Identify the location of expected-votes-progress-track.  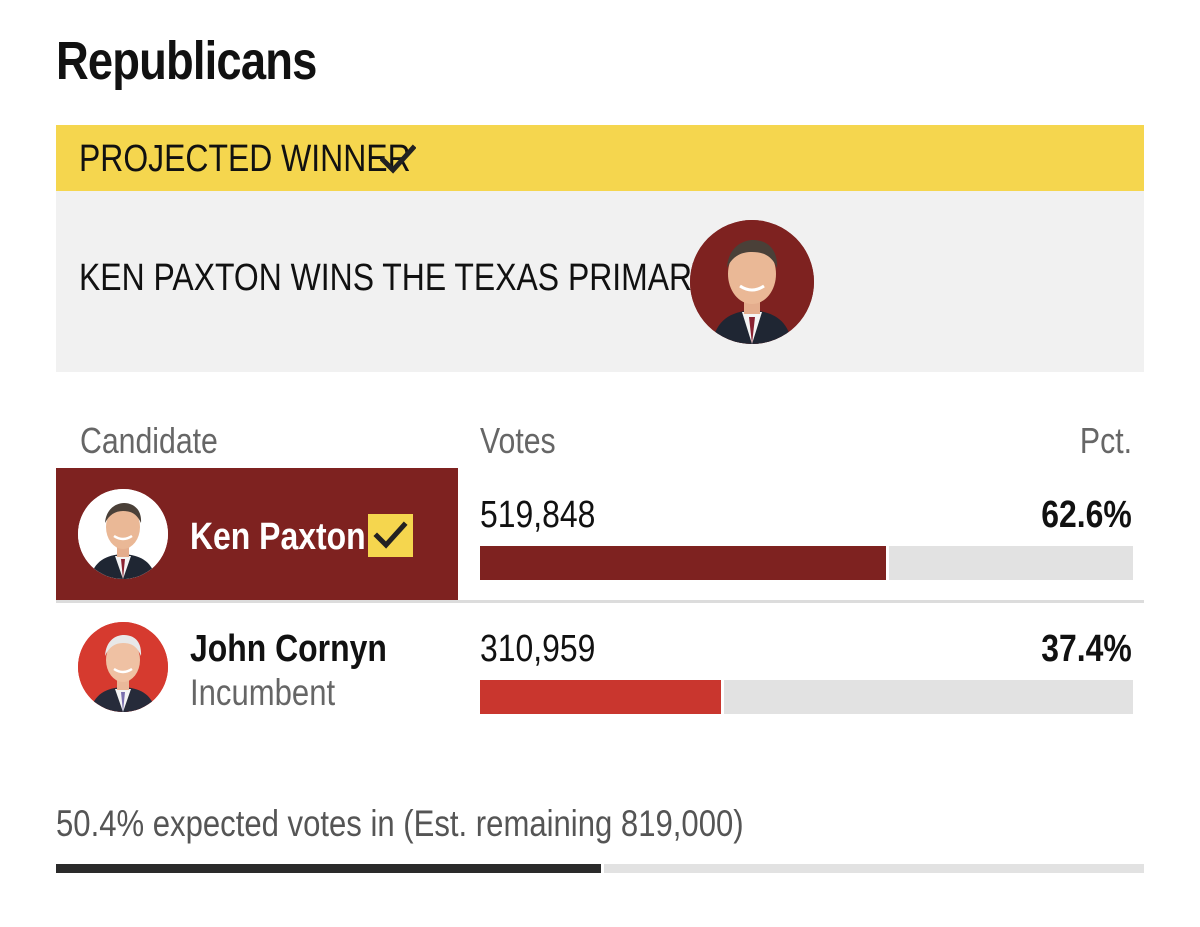
(600, 868).